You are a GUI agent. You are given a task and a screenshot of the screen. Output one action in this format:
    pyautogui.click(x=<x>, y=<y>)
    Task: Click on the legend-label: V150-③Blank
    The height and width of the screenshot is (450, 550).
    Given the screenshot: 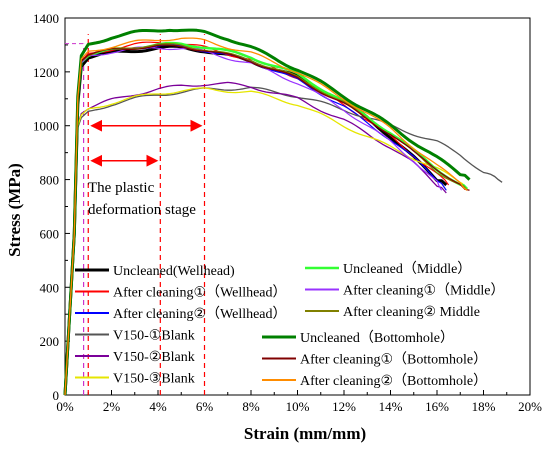 What is the action you would take?
    pyautogui.click(x=154, y=379)
    